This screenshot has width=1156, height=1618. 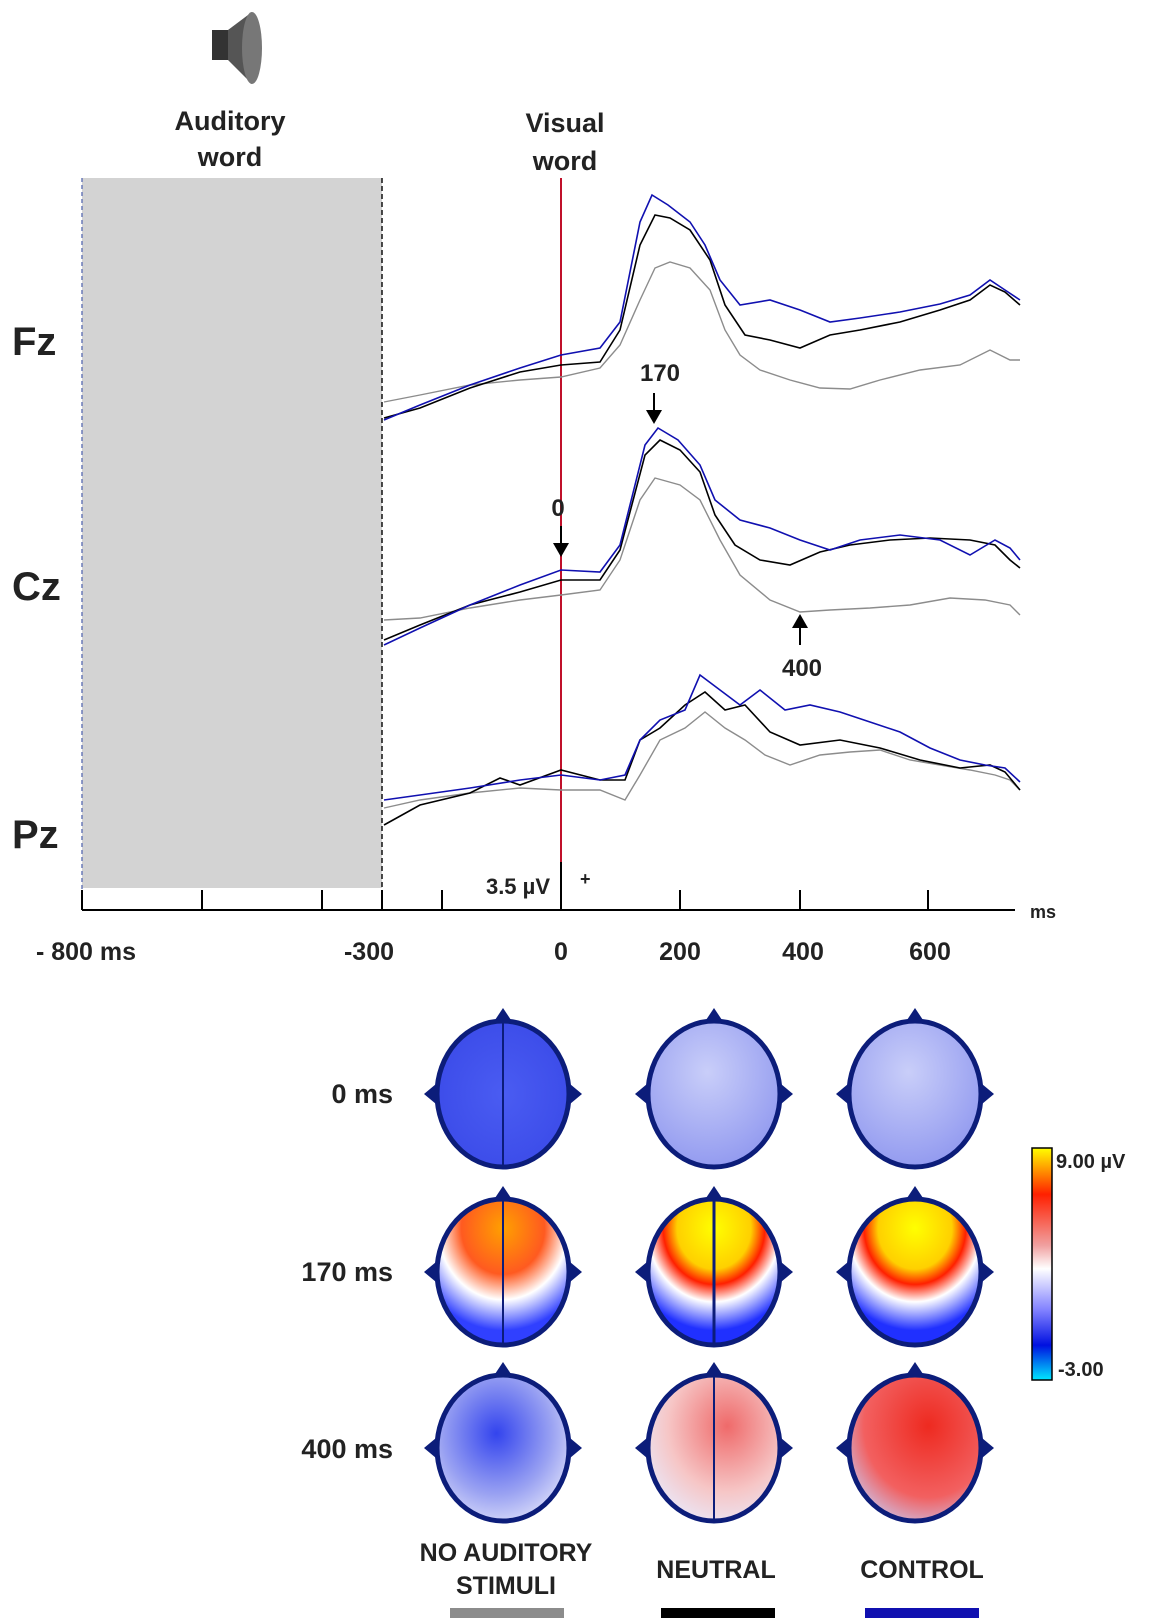 I want to click on trace-cz-gray, so click(x=702, y=549).